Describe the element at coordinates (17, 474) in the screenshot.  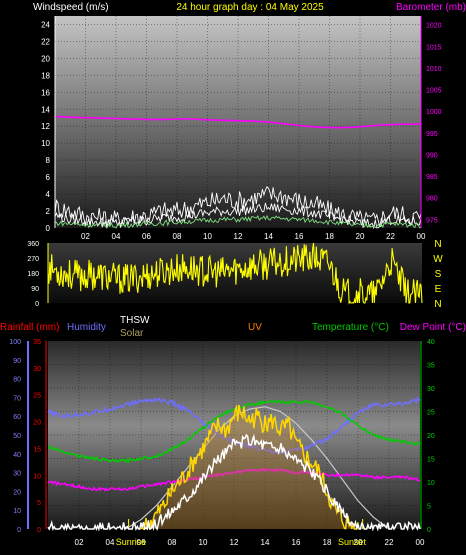
I see `humidity-tick-label: 30` at that location.